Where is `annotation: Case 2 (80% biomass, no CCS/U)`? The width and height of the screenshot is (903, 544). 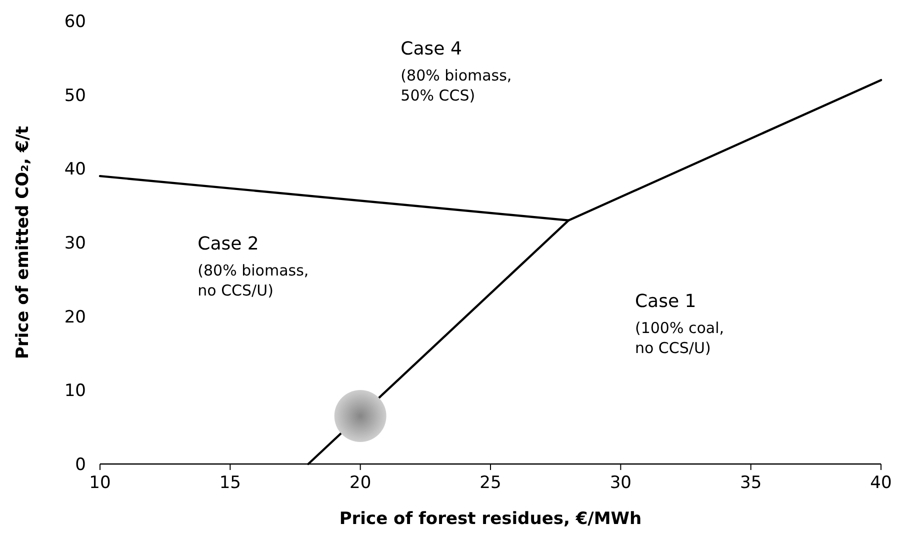
annotation: Case 2 (80% biomass, no CCS/U) is located at coordinates (253, 267).